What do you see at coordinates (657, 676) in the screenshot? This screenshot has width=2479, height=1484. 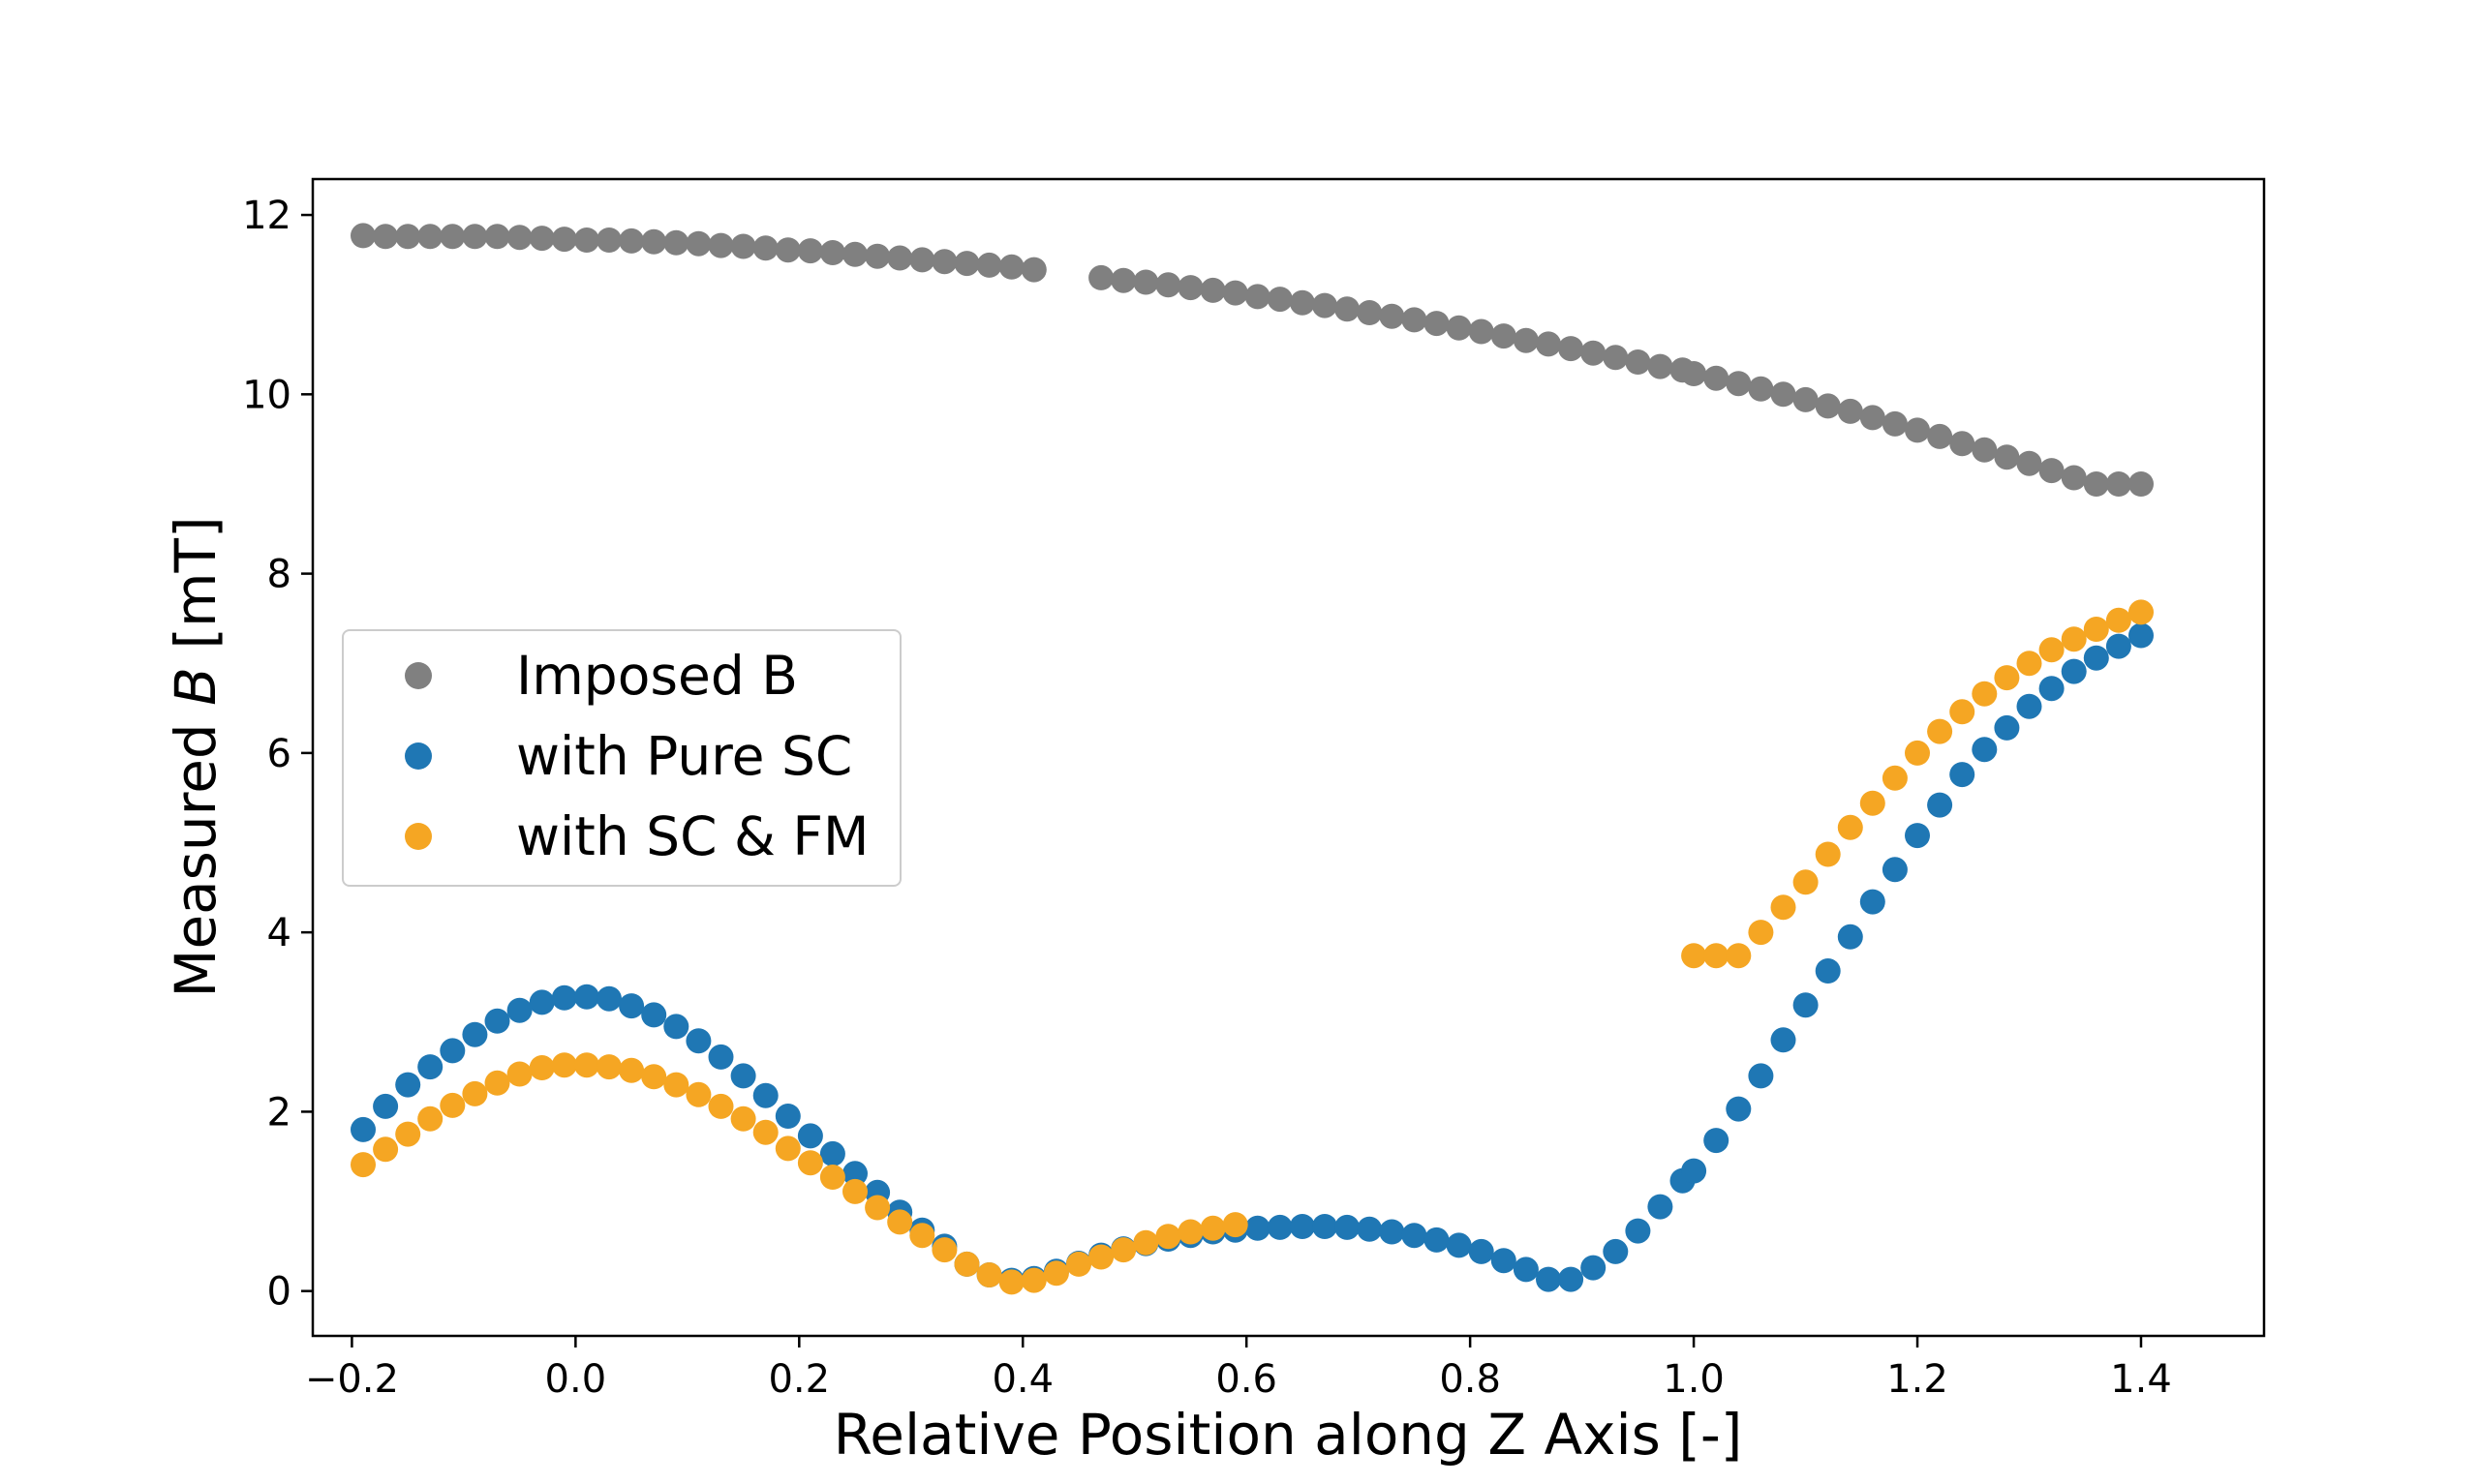 I see `legend-label-imposed-b: Imposed B` at bounding box center [657, 676].